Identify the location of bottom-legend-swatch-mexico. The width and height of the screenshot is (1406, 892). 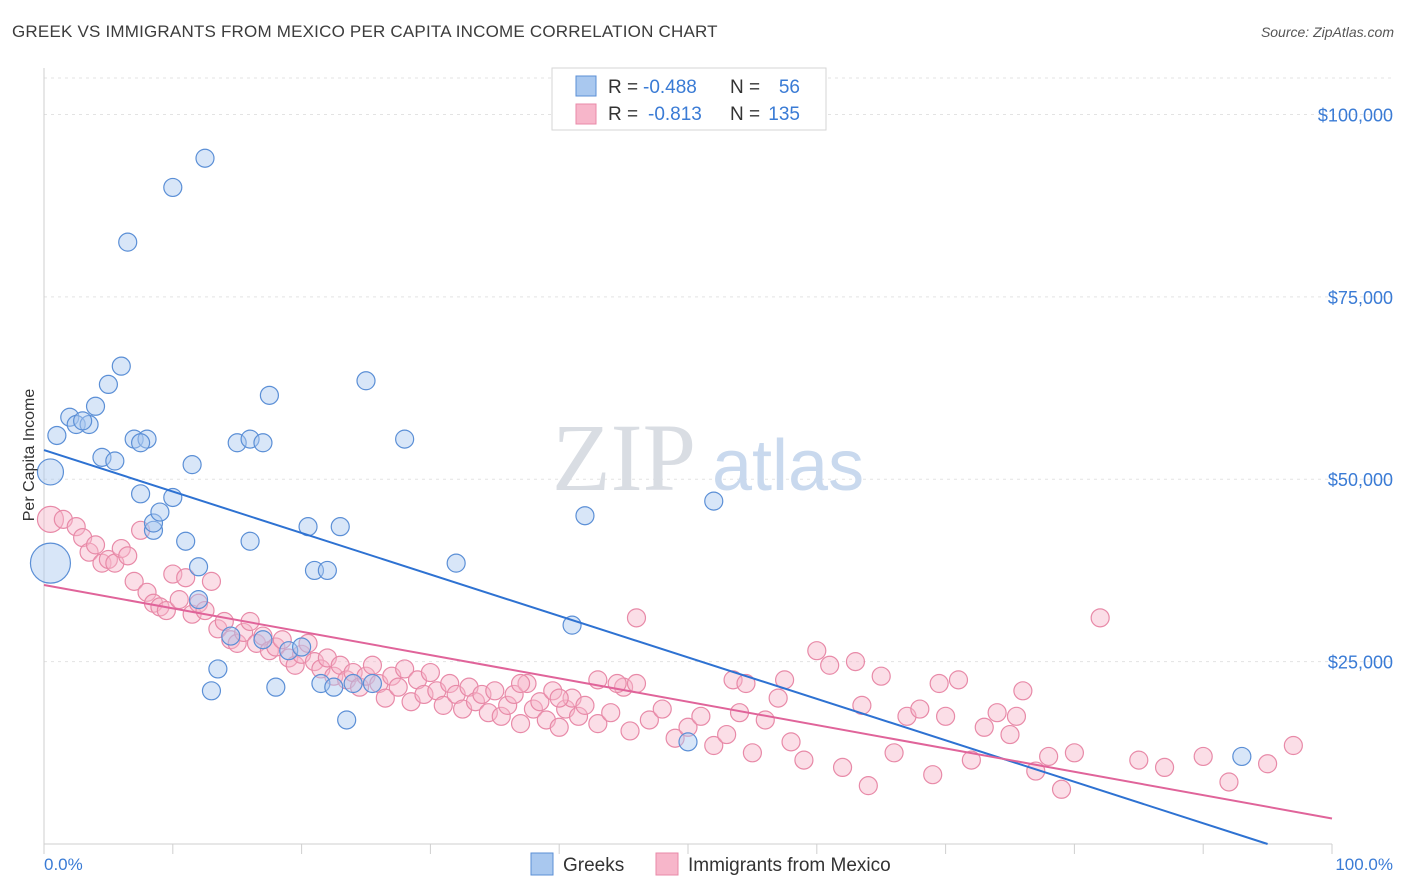
(667, 864).